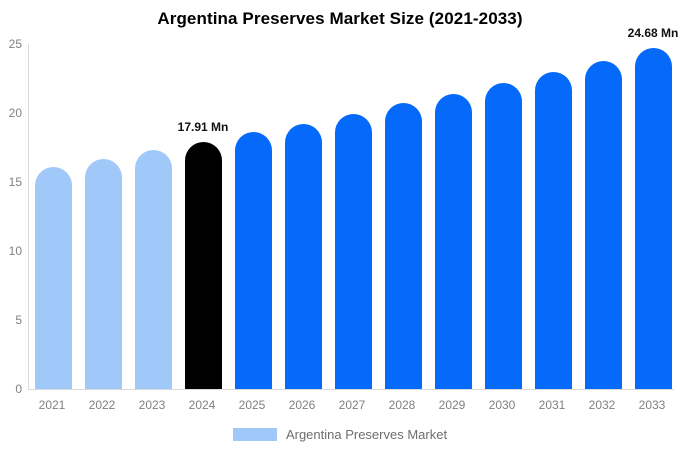 Image resolution: width=680 pixels, height=450 pixels. Describe the element at coordinates (203, 265) in the screenshot. I see `bar-2024` at that location.